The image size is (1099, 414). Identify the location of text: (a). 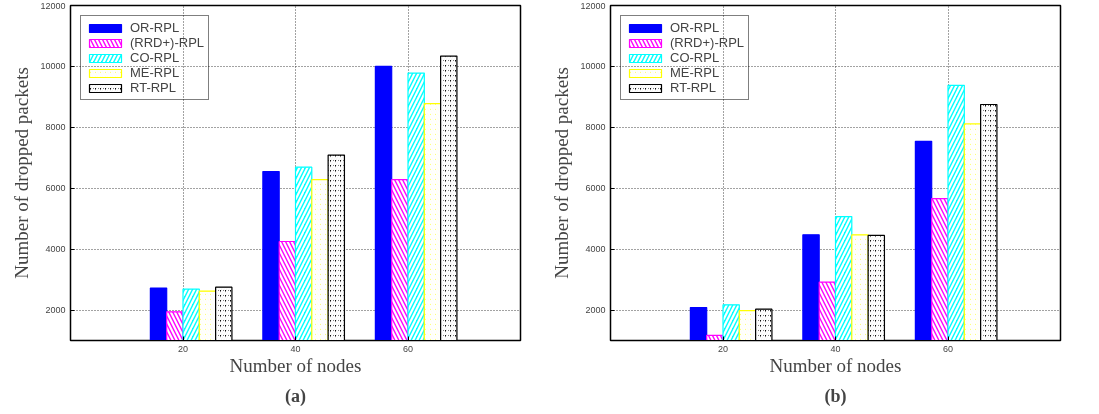
(296, 396).